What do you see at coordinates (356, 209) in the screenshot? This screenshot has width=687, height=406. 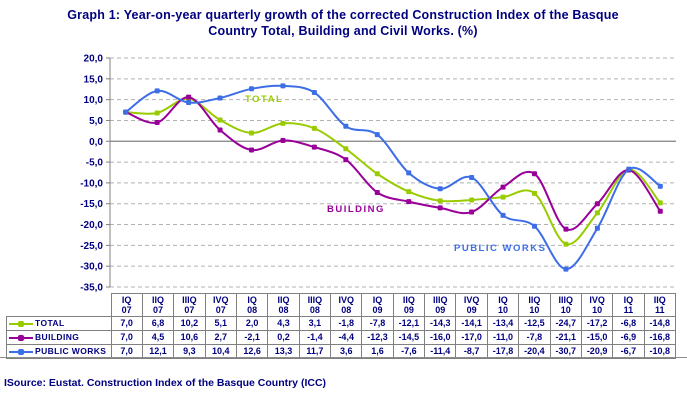 I see `series-label-building: BUILDING` at bounding box center [356, 209].